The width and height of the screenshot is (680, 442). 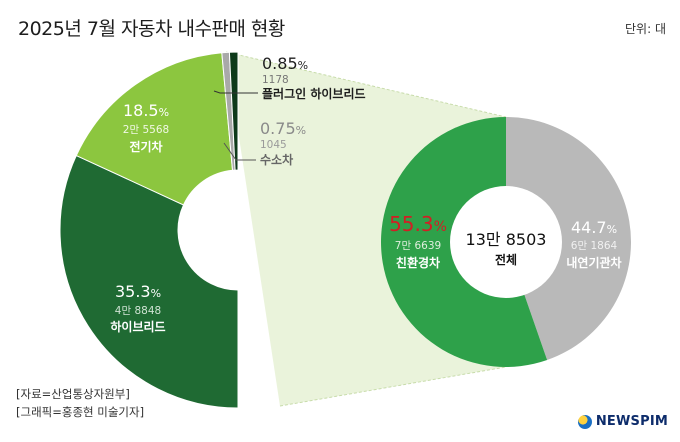 What do you see at coordinates (506, 259) in the screenshot?
I see `center-total-label: 전체` at bounding box center [506, 259].